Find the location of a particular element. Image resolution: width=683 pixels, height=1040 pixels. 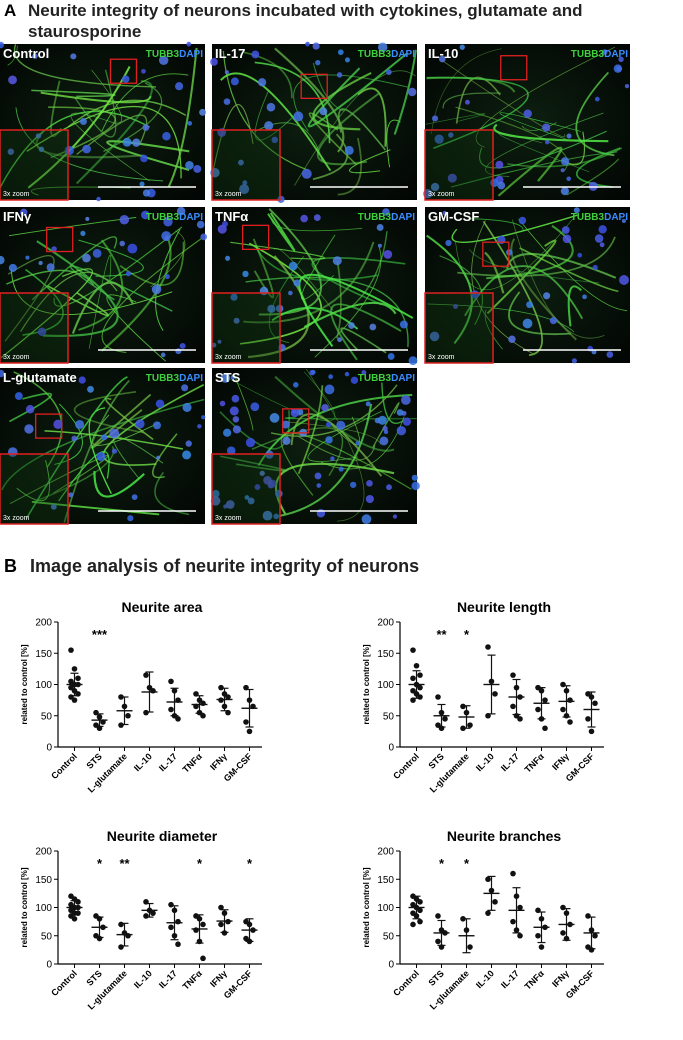

stain-name: DAPI is located at coordinates (191, 54).